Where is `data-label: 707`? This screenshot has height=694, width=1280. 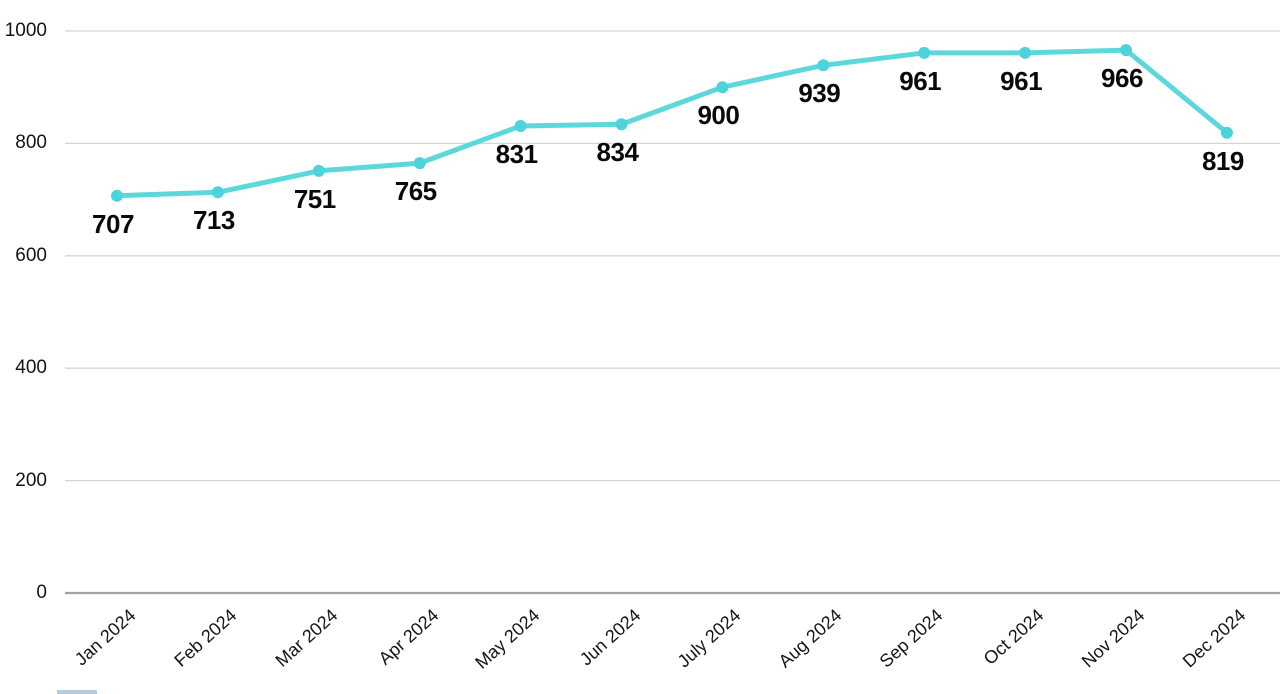
data-label: 707 is located at coordinates (113, 223).